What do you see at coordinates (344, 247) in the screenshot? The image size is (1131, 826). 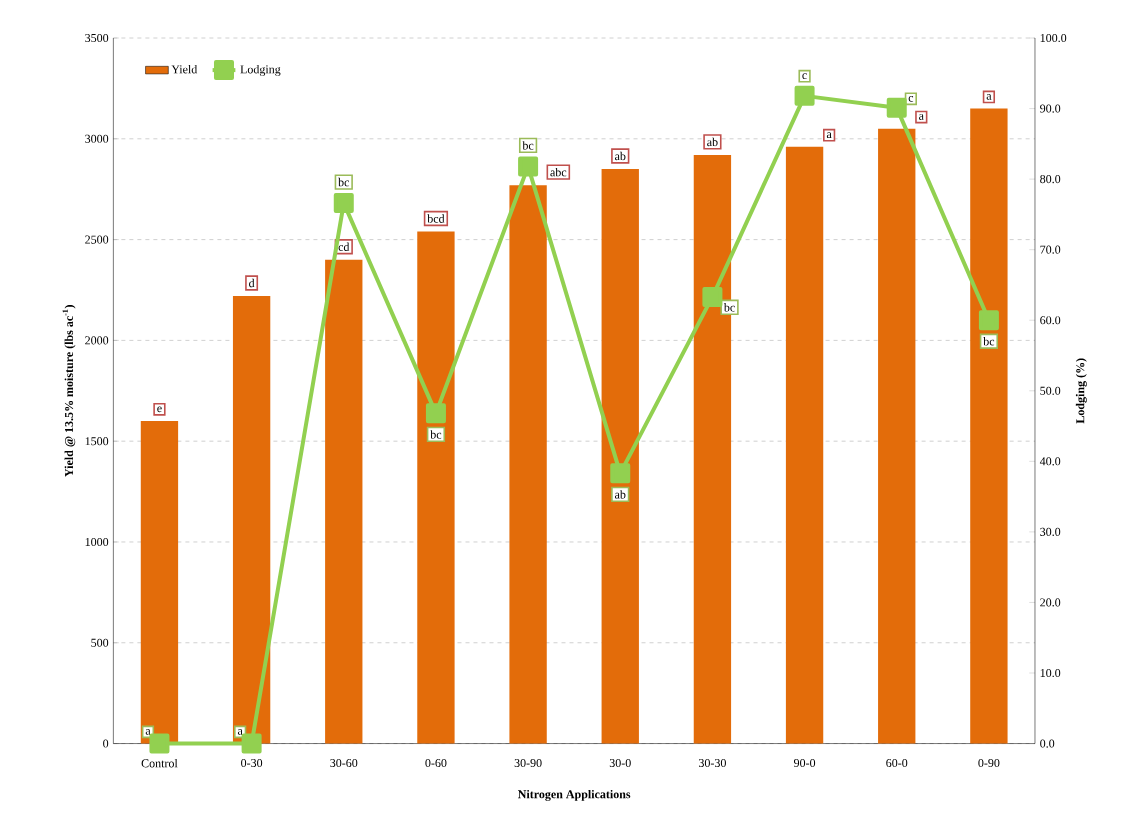 I see `annotation: cd` at bounding box center [344, 247].